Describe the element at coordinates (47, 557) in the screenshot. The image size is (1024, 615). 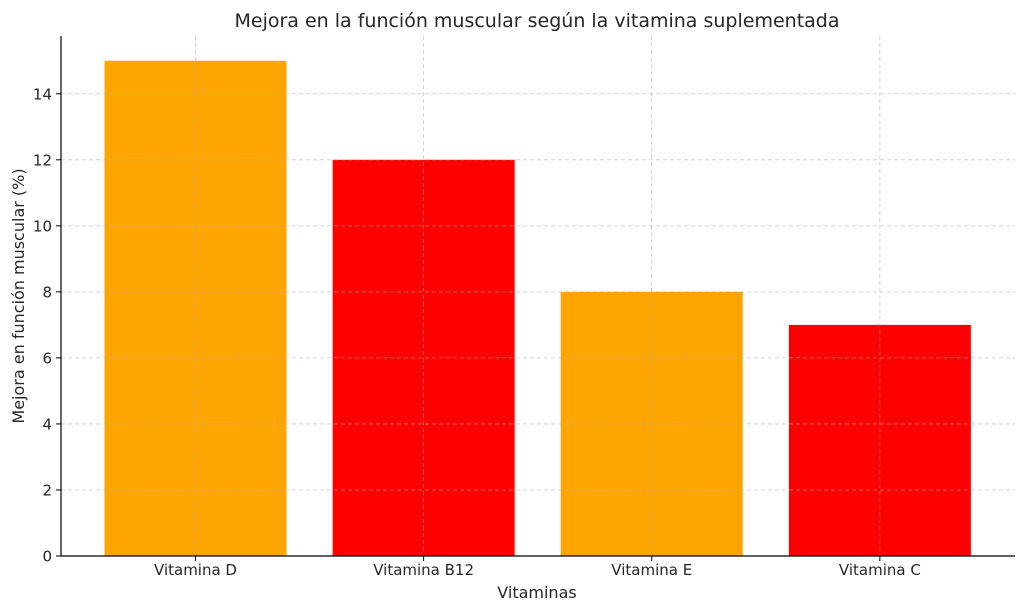
I see `y-tick-label: 0` at that location.